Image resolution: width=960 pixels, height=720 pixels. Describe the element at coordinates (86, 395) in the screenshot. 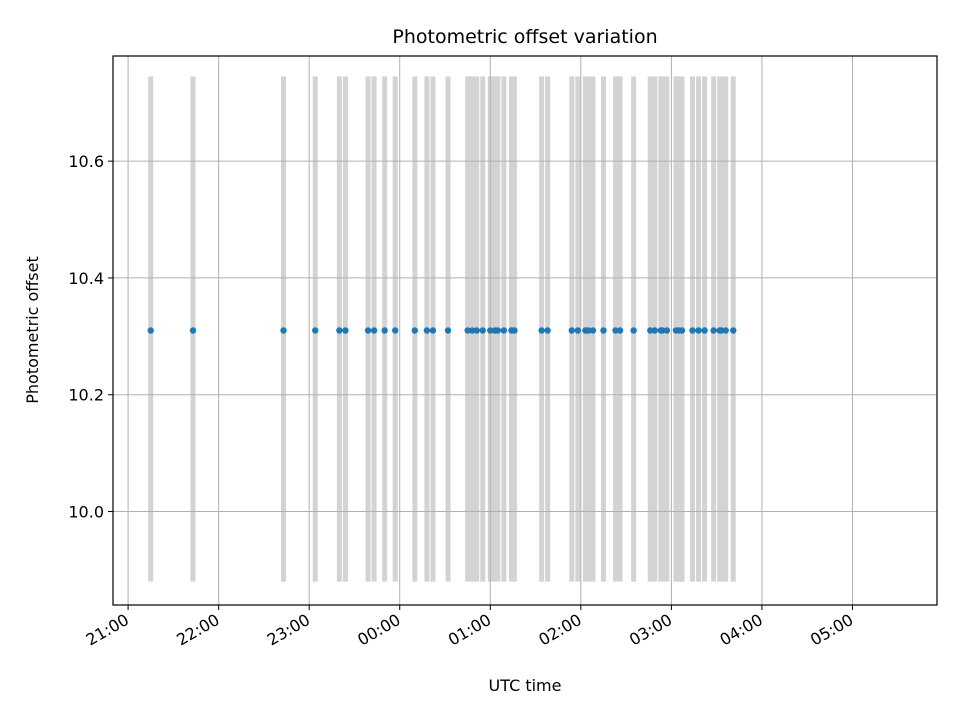

I see `y-tick-label: 10.2` at that location.